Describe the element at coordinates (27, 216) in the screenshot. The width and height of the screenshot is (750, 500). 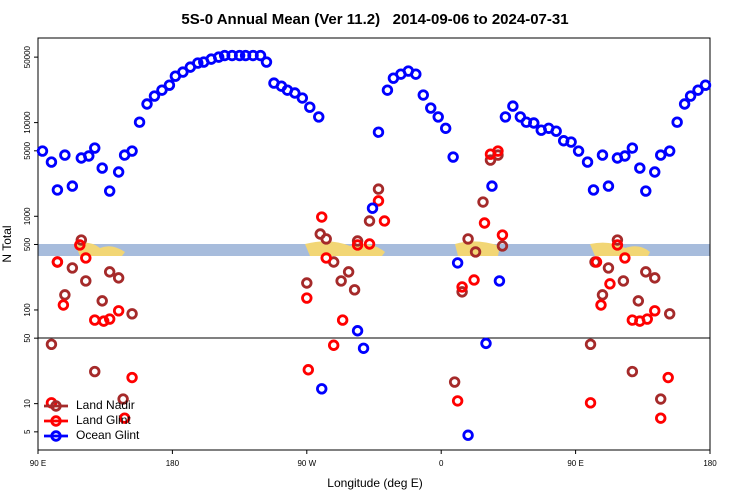
I see `y-tick-label: 1000` at that location.